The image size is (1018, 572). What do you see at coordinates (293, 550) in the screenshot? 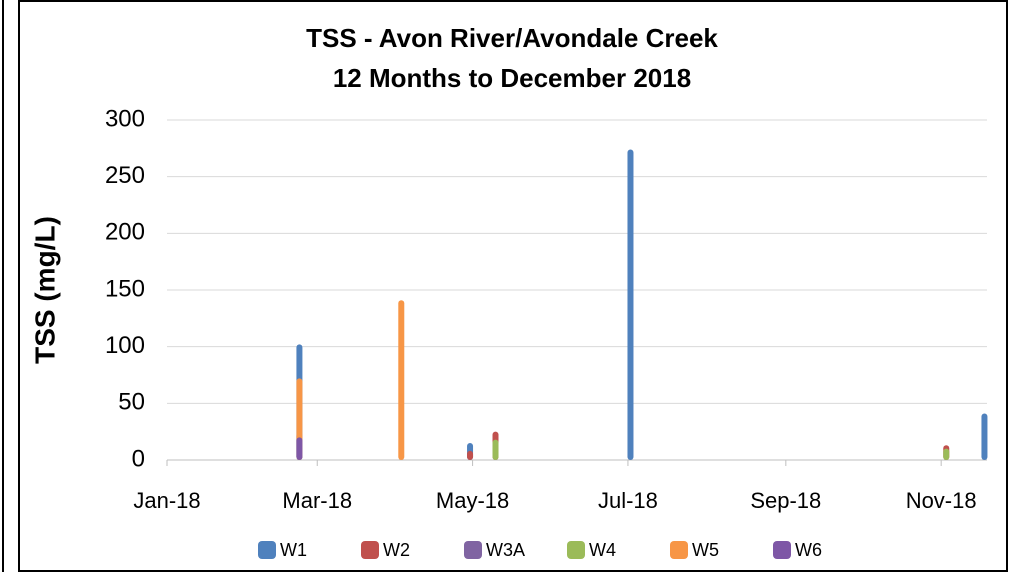
I see `legend-label: W1` at bounding box center [293, 550].